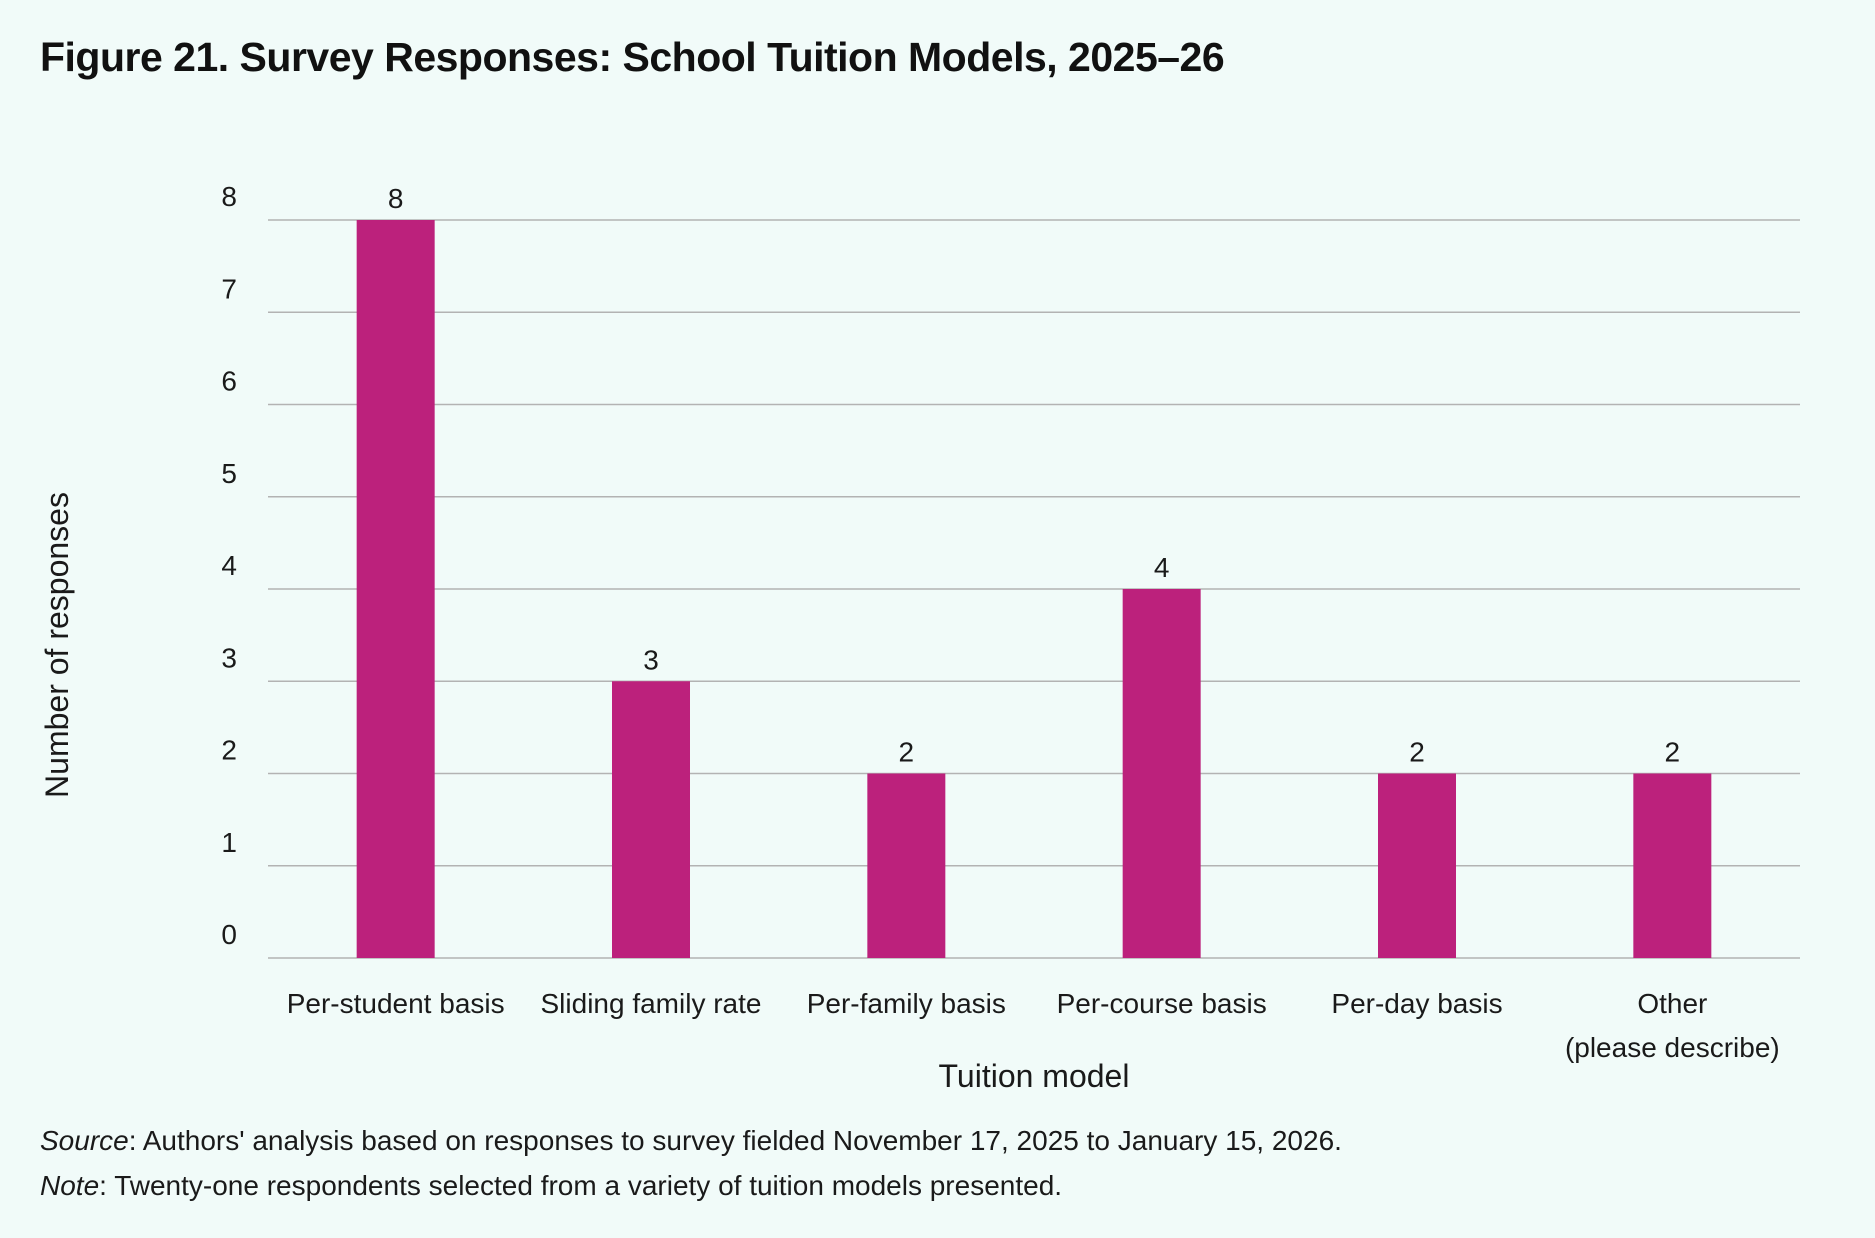 The height and width of the screenshot is (1238, 1875). What do you see at coordinates (1672, 1047) in the screenshot?
I see `x-tick-label: (please describe)` at bounding box center [1672, 1047].